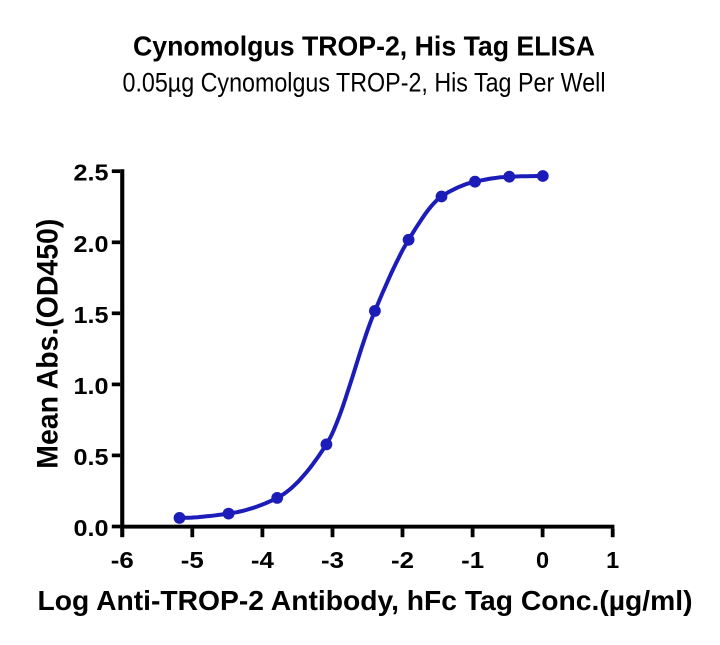  What do you see at coordinates (364, 46) in the screenshot?
I see `svg-text:Cynomolgus TROP-2, His Tag ELI: Cynomolgus TROP-2, His Tag ELISA` at bounding box center [364, 46].